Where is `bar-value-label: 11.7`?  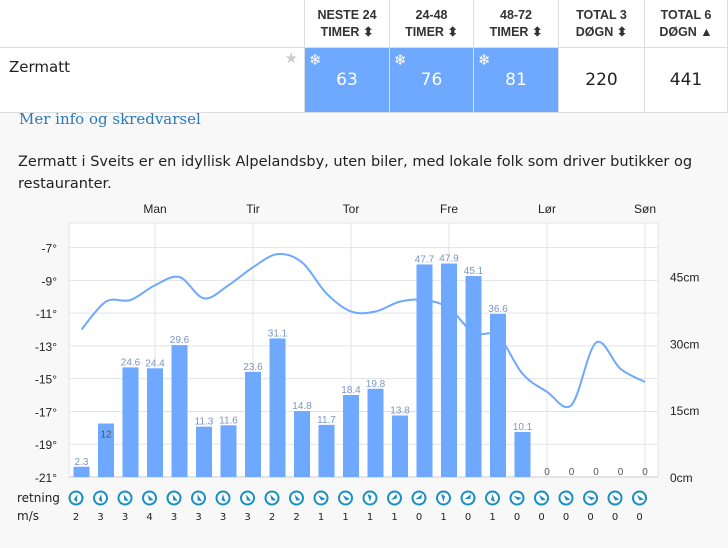 bar-value-label: 11.7 is located at coordinates (326, 420).